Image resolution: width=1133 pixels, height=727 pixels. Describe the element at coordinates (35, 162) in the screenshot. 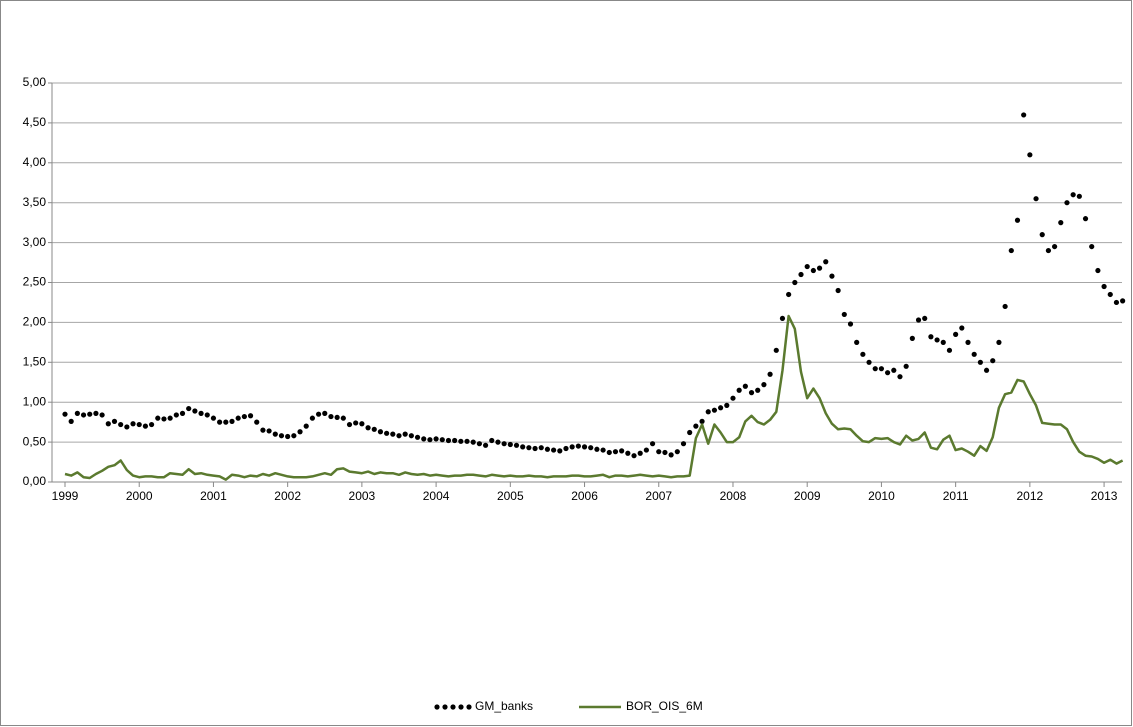

I see `y-tick-label: 4,00` at that location.